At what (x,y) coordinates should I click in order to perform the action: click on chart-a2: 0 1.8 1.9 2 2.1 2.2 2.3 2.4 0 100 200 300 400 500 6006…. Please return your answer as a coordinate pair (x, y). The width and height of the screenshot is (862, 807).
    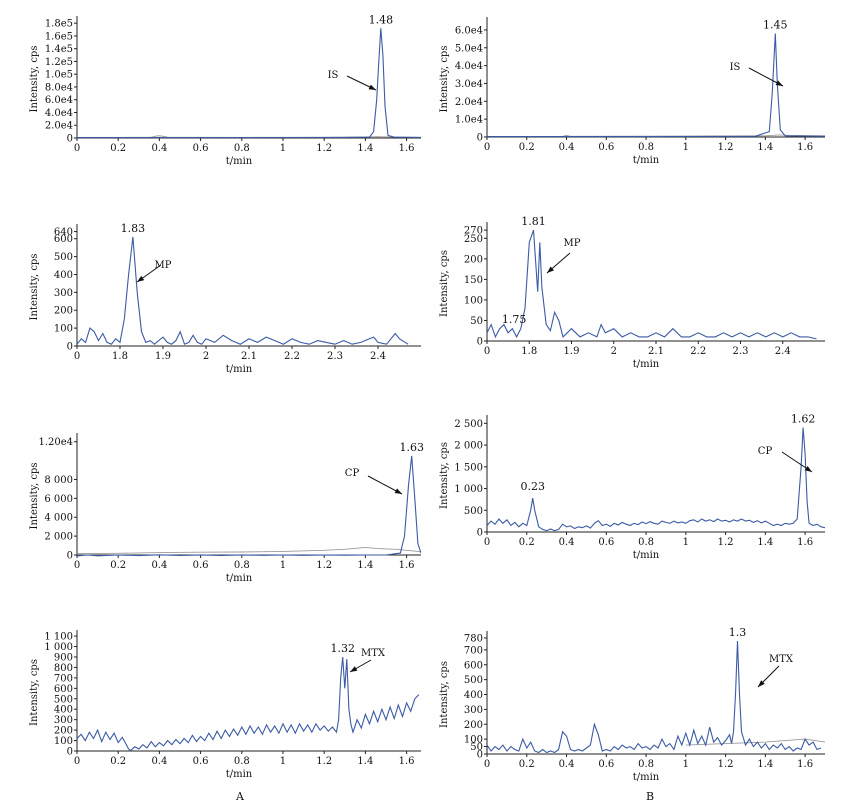
    Looking at the image, I should click on (225, 298).